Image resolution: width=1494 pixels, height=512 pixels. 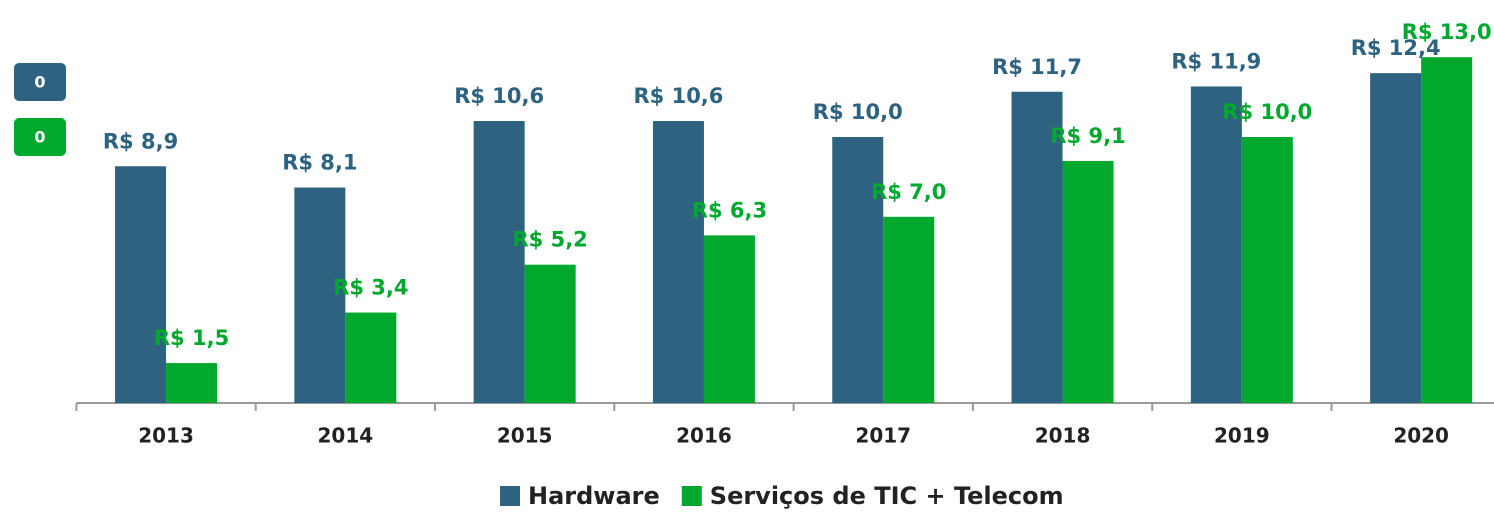 What do you see at coordinates (704, 436) in the screenshot?
I see `x-tick-label: 2016` at bounding box center [704, 436].